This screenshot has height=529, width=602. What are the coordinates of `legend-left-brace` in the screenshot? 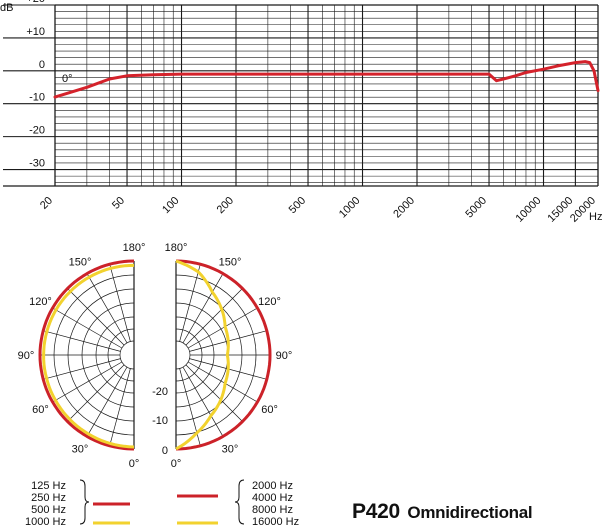 It's located at (84, 502).